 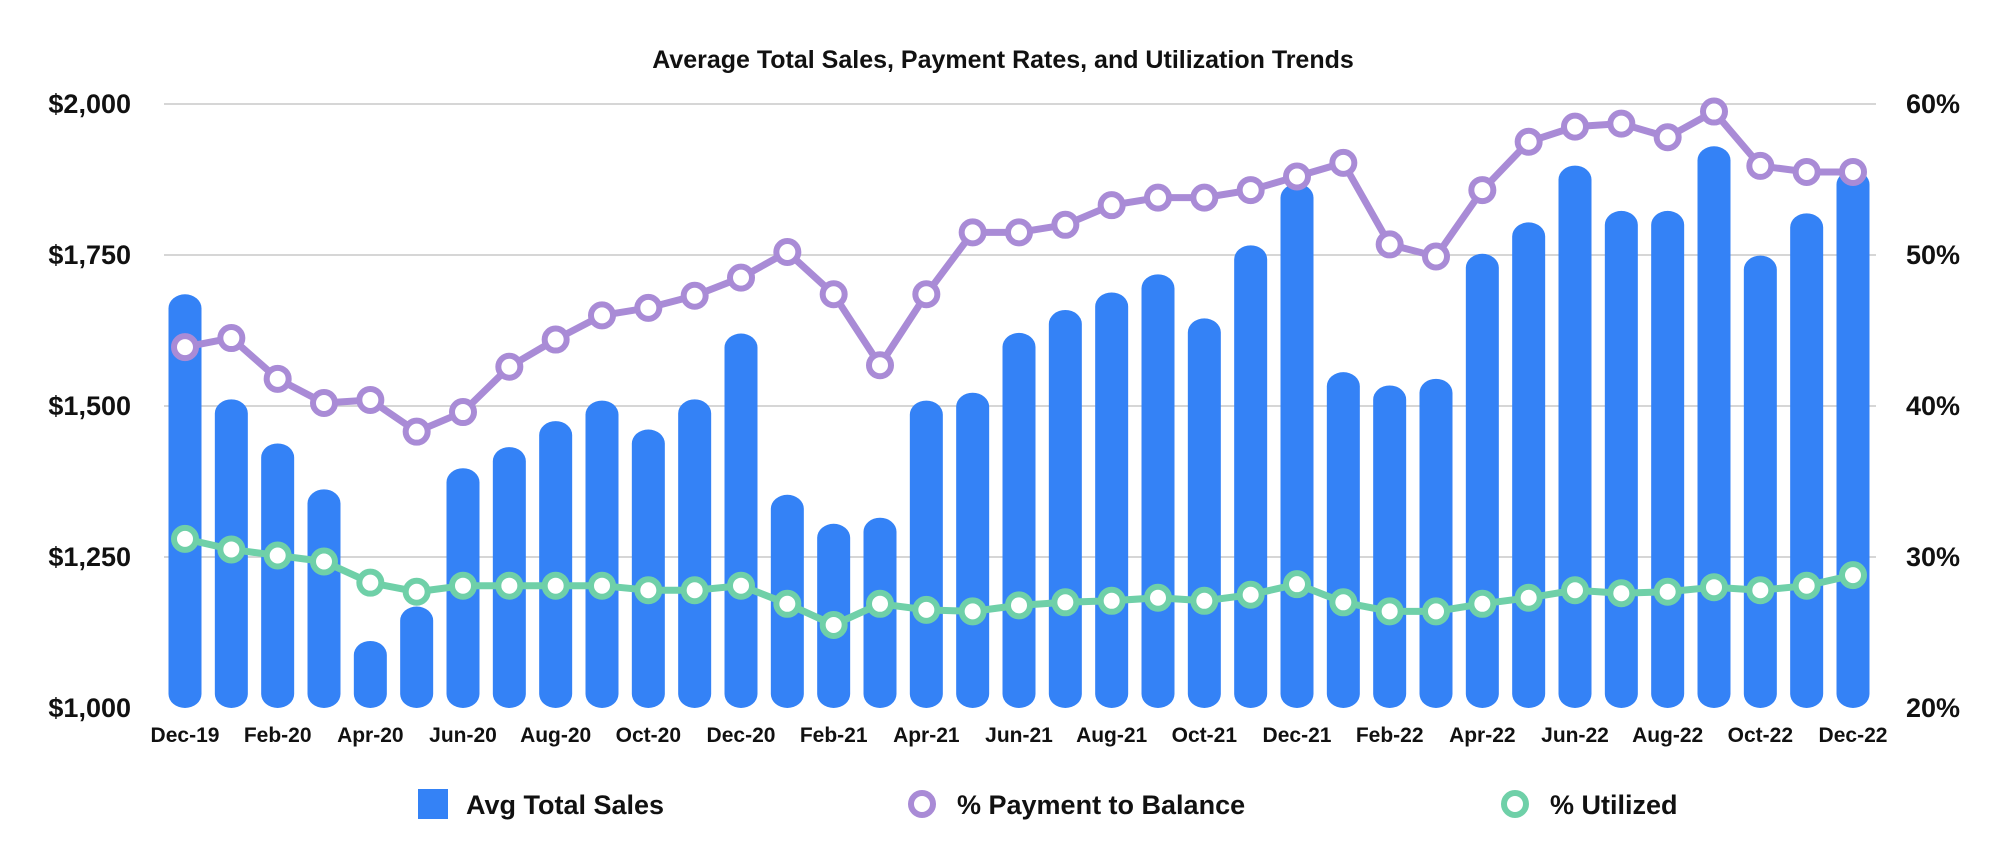 I want to click on x-tick-label: Feb-21, so click(x=834, y=735).